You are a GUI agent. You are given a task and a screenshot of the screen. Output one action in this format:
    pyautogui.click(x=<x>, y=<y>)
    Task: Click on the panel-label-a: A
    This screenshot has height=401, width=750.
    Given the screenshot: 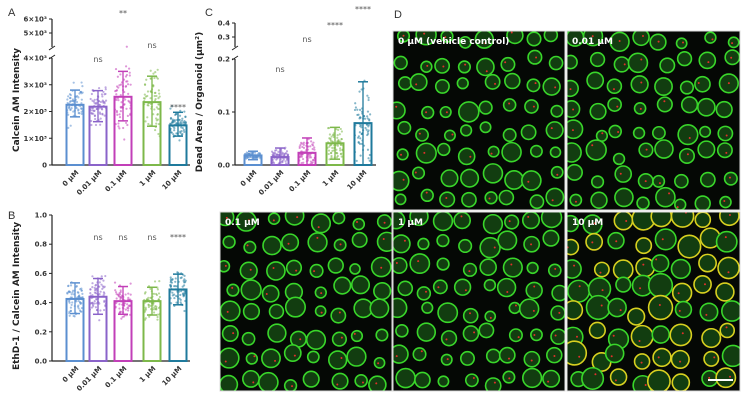 What is the action you would take?
    pyautogui.click(x=12, y=13)
    